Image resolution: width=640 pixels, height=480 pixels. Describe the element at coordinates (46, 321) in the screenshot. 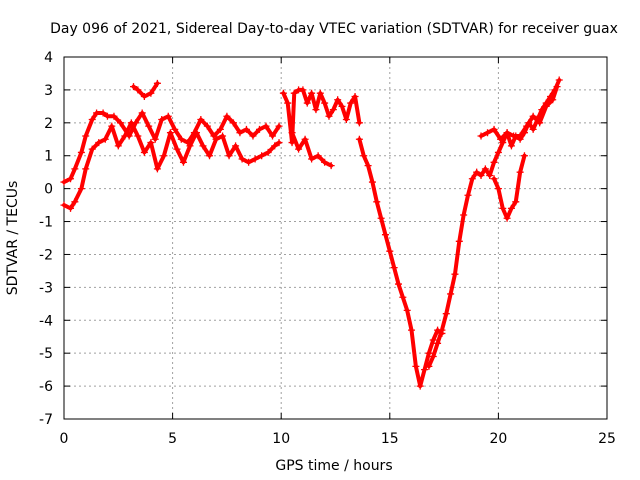

I see `y-tick-label: -4` at that location.